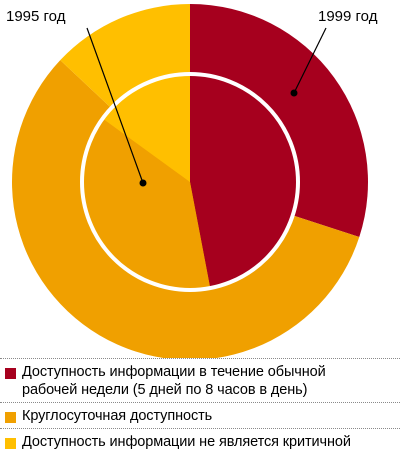 Image resolution: width=400 pixels, height=469 pixels. I want to click on label-1999: 1999 год, so click(348, 16).